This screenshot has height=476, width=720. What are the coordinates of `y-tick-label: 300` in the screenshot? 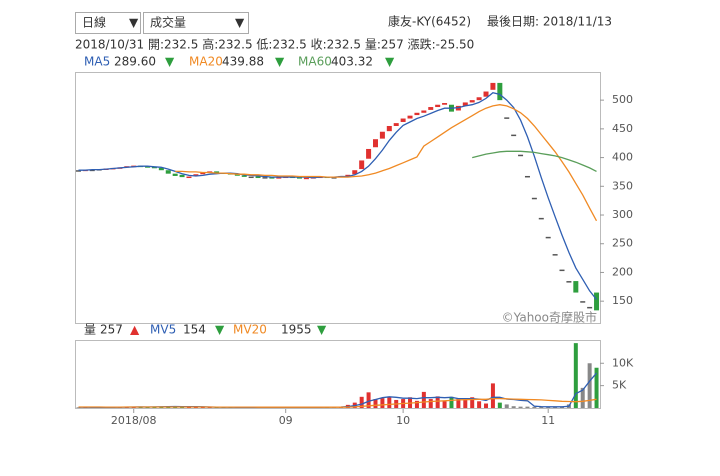 It's located at (622, 214).